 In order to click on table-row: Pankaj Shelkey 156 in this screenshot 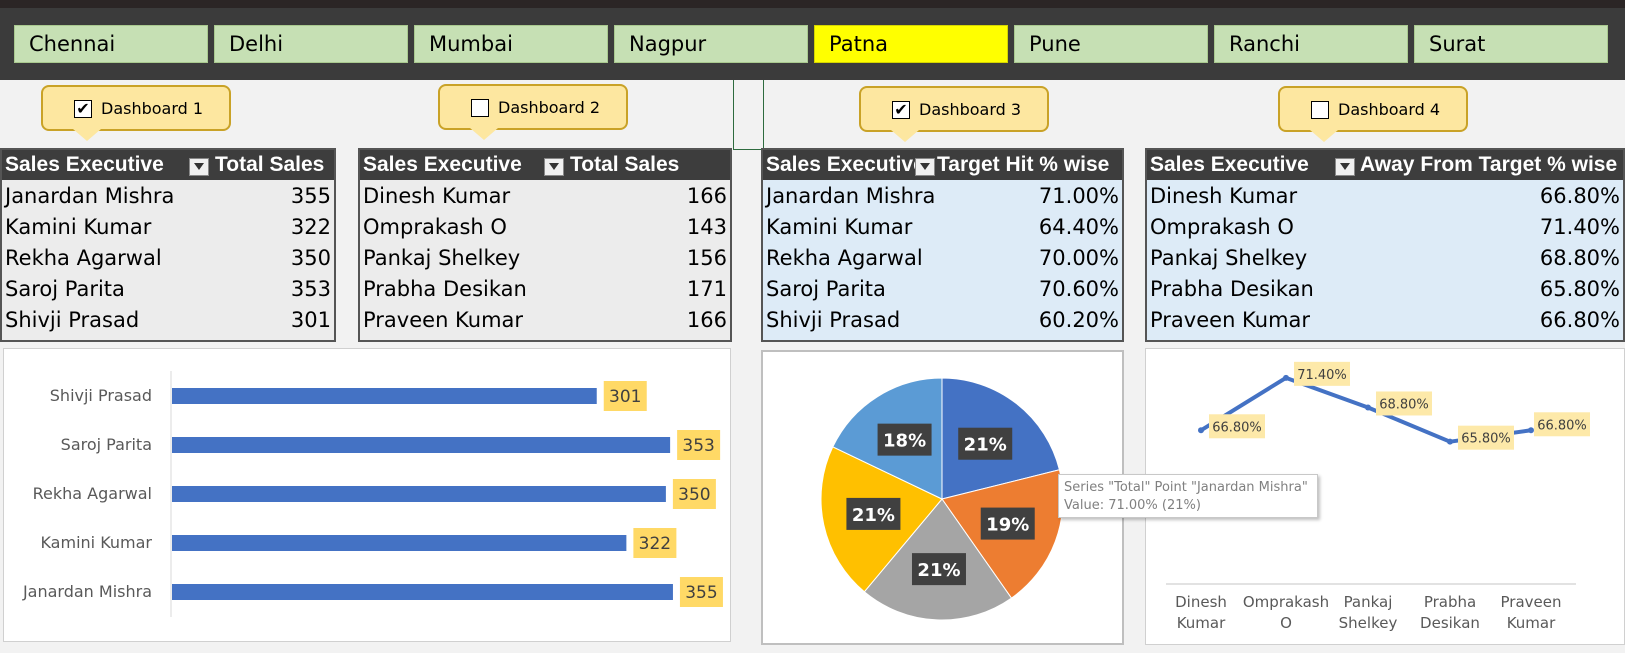, I will do `click(545, 257)`.